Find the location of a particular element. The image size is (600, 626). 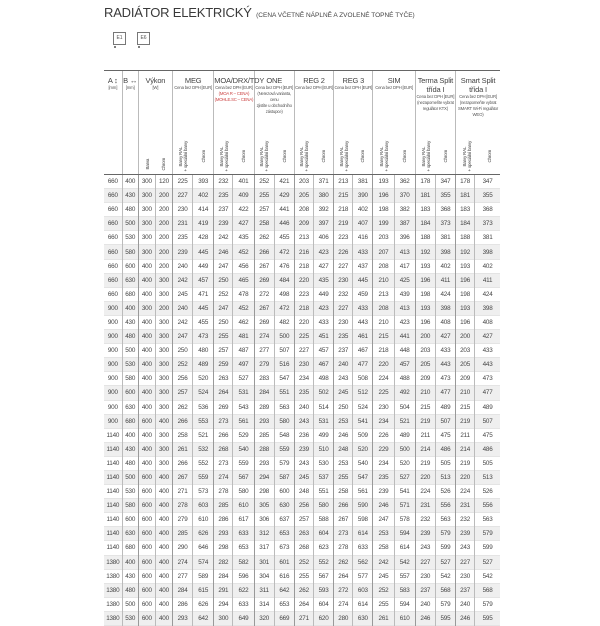

table-cell: 120 is located at coordinates (163, 181).